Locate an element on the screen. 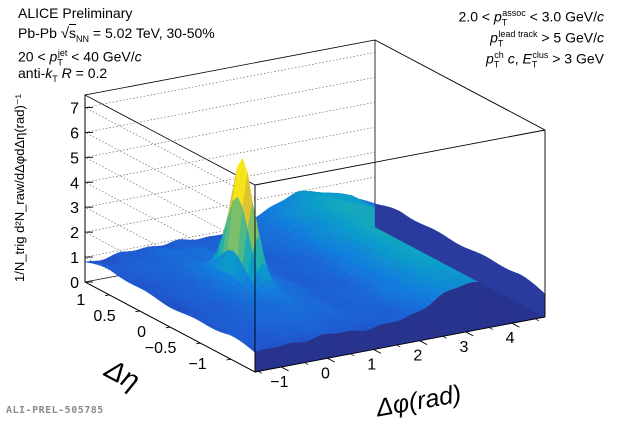 The height and width of the screenshot is (421, 620). front-top-edge is located at coordinates (400, 157).